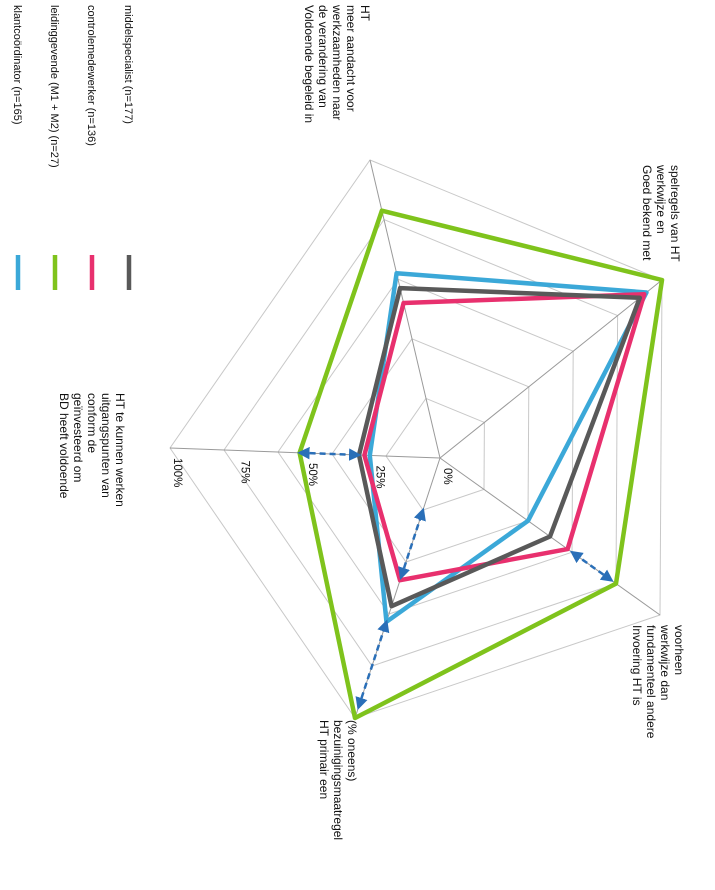 Image resolution: width=715 pixels, height=890 pixels. Describe the element at coordinates (309, 64) in the screenshot. I see `axis-label-line: Voldoende begeleid in` at that location.